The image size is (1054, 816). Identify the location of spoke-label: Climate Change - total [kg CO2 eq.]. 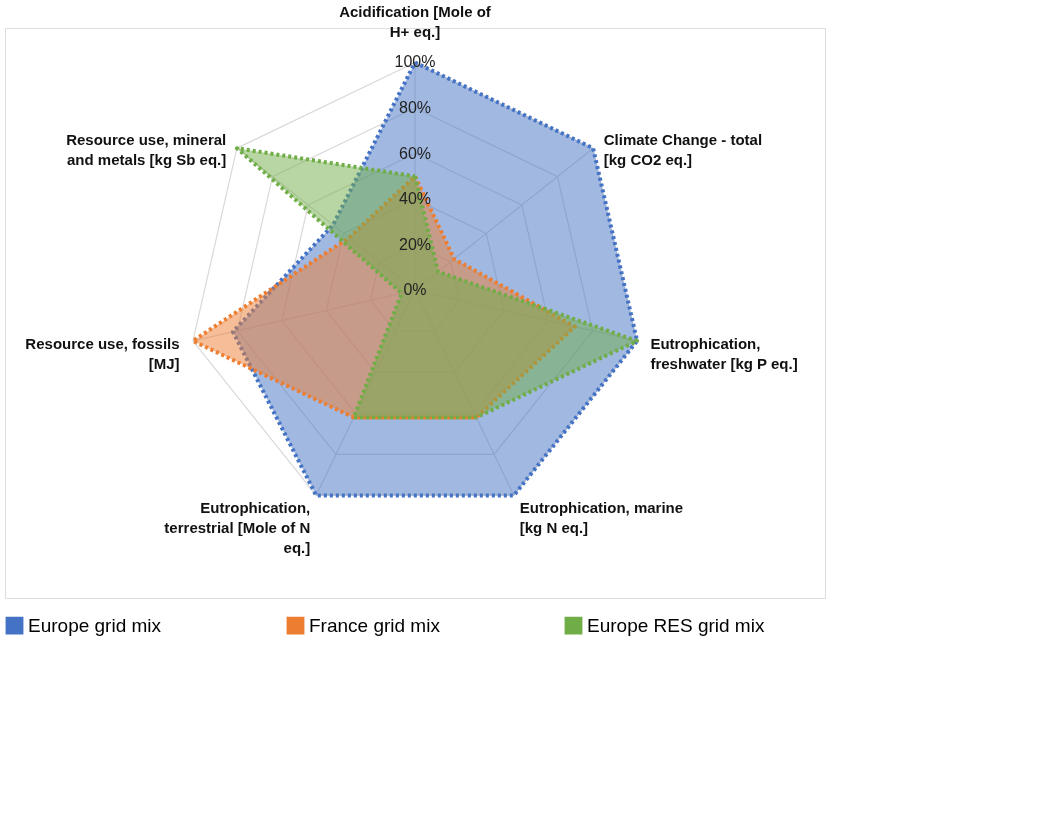
(683, 149).